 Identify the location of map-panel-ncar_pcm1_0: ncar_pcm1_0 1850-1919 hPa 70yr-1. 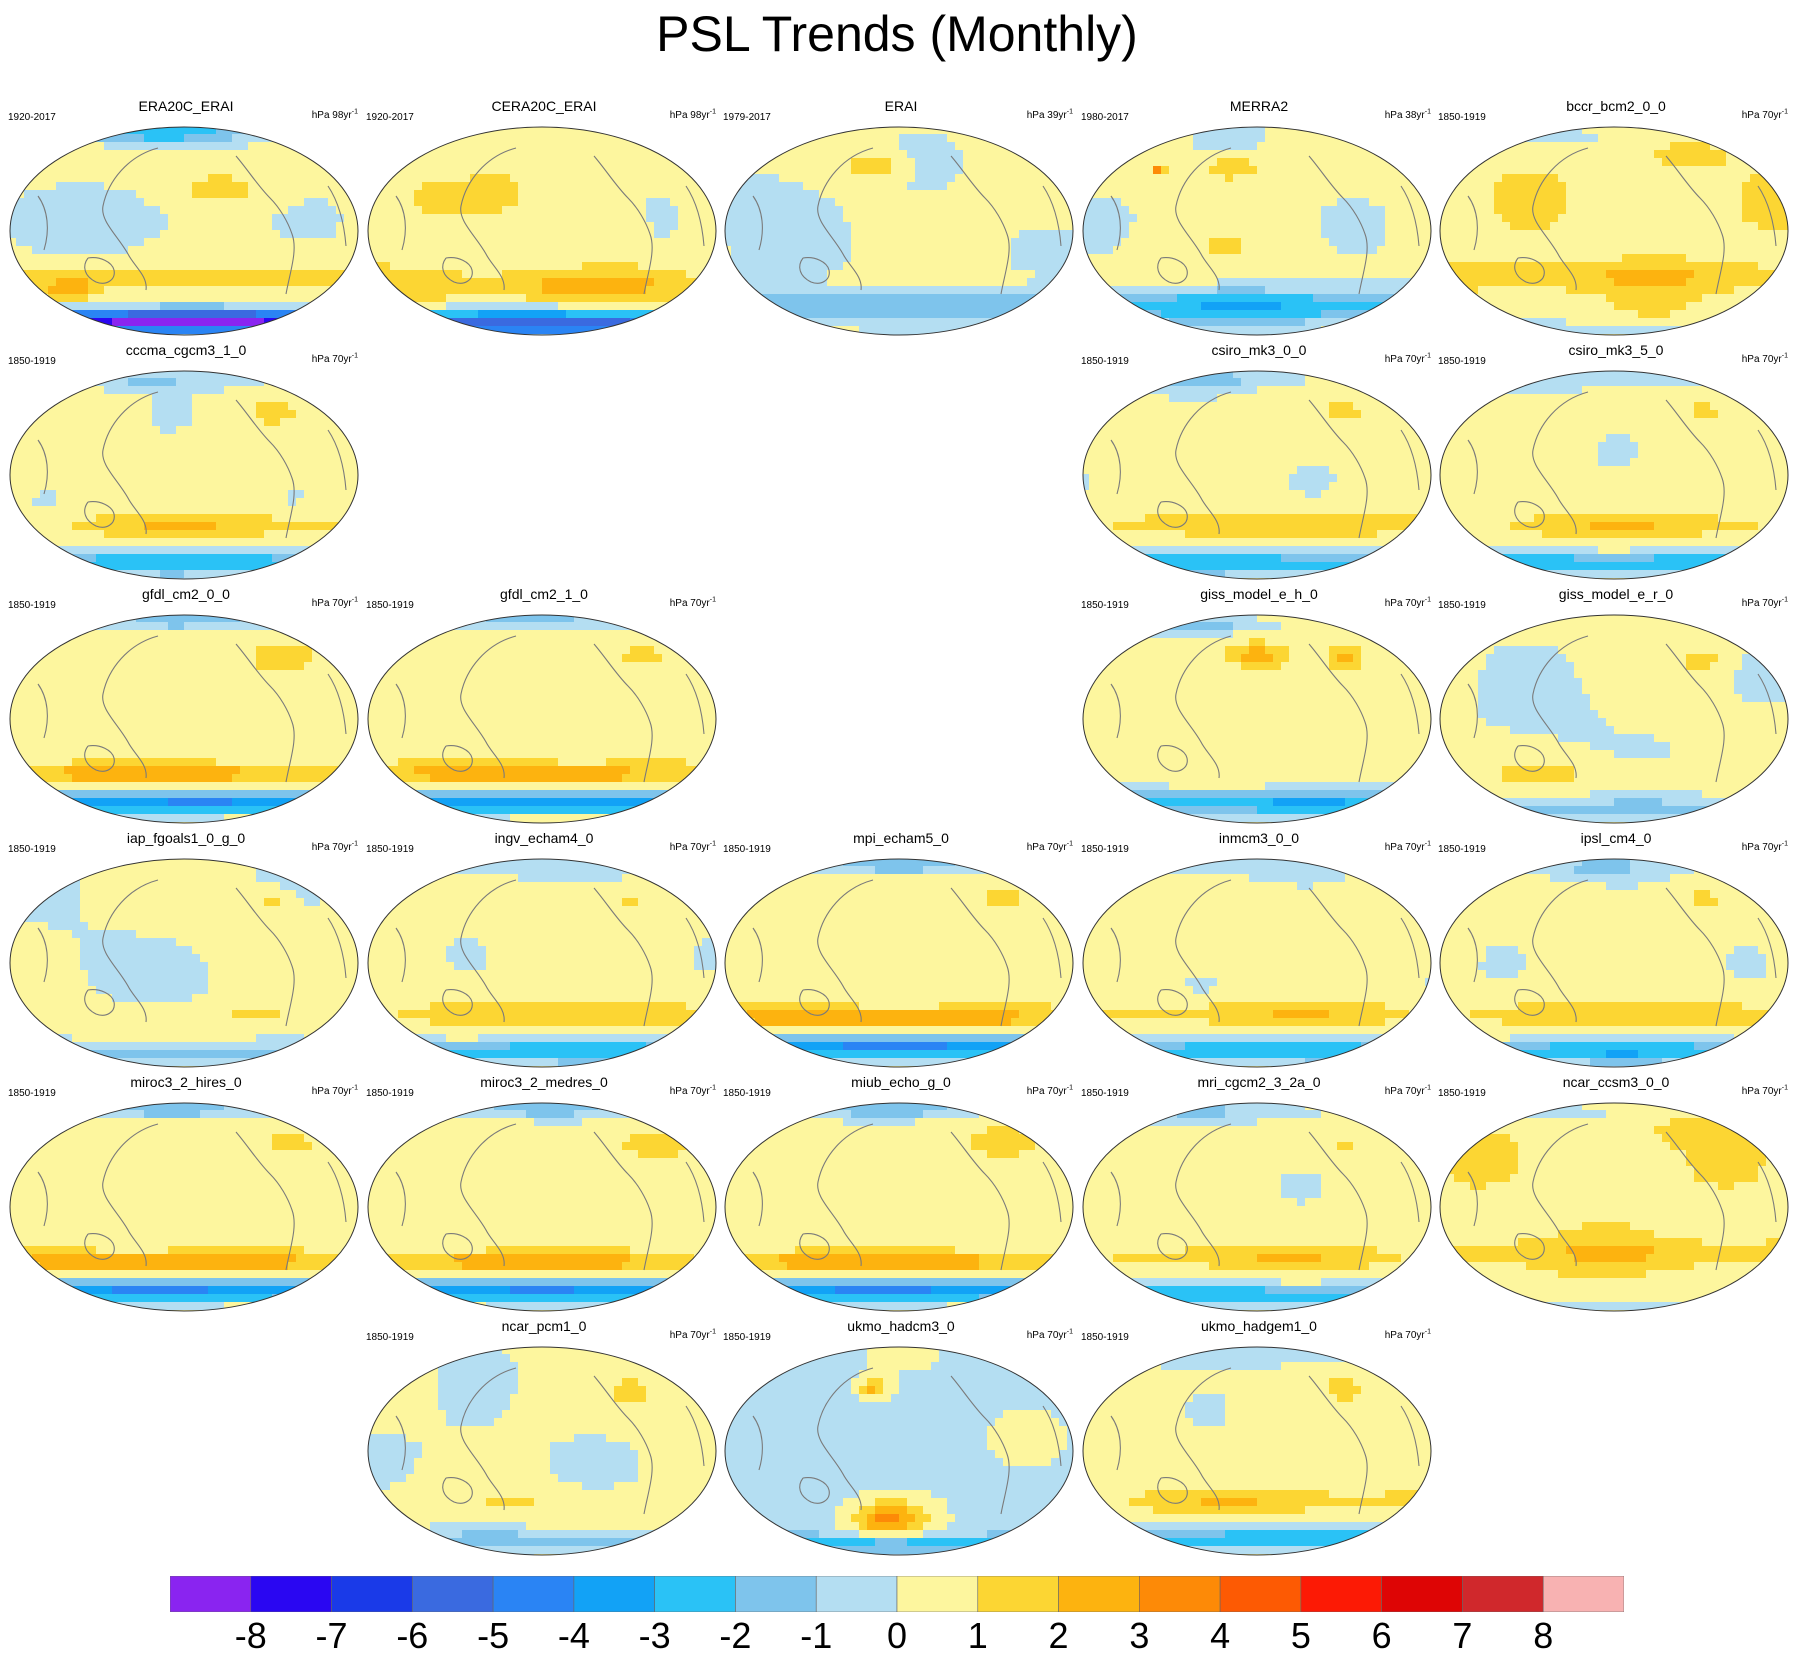
(544, 1437).